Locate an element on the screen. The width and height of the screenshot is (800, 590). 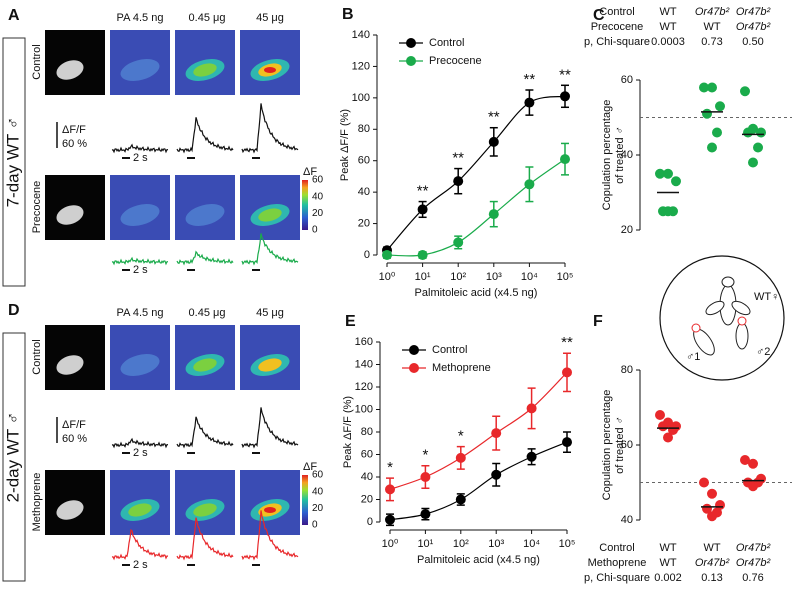
x-tick-label: 10⁵ is located at coordinates (567, 544).